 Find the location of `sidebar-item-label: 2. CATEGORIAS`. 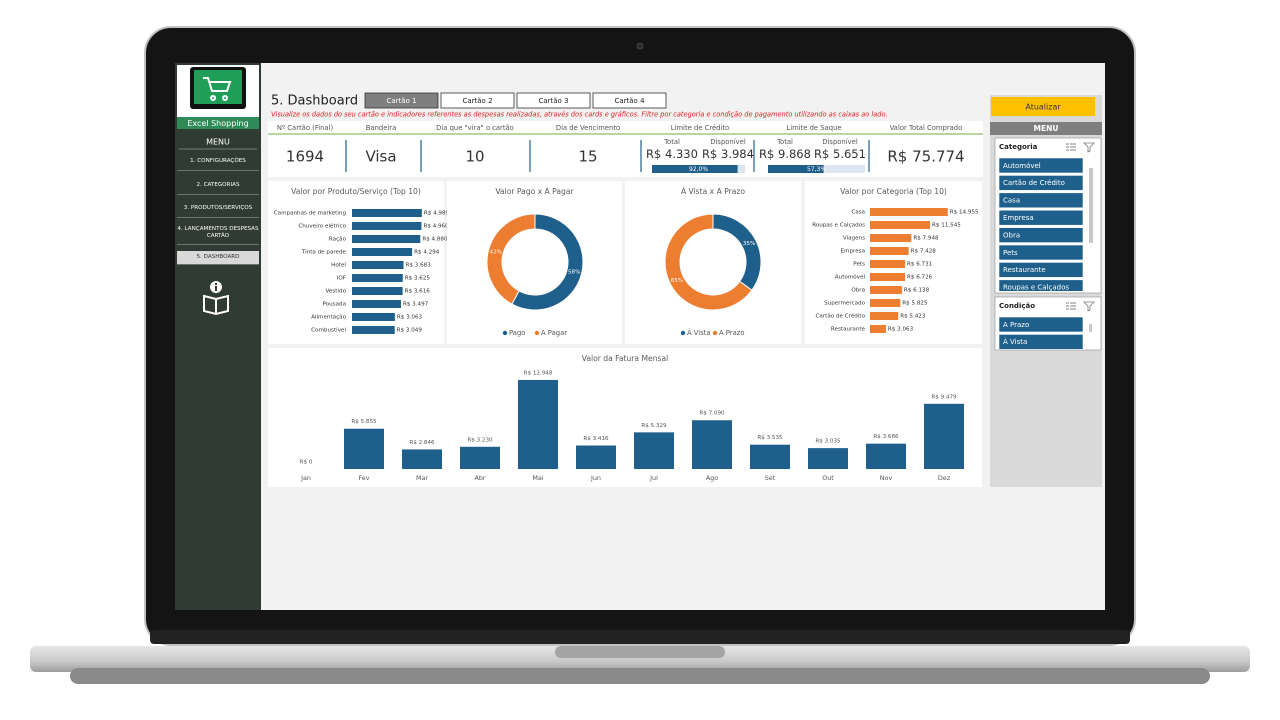

sidebar-item-label: 2. CATEGORIAS is located at coordinates (218, 186).